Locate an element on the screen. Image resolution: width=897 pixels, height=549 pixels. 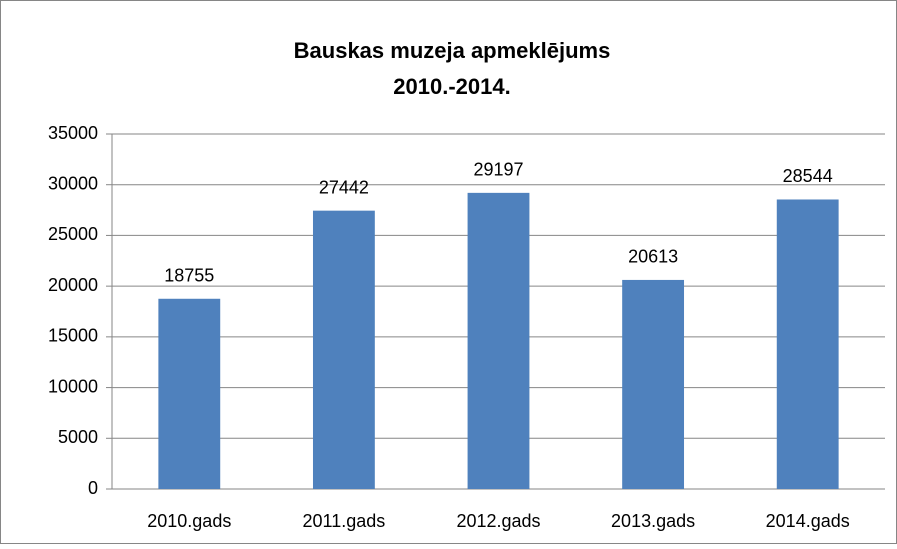
x-tick-label: 2014.gads is located at coordinates (808, 521).